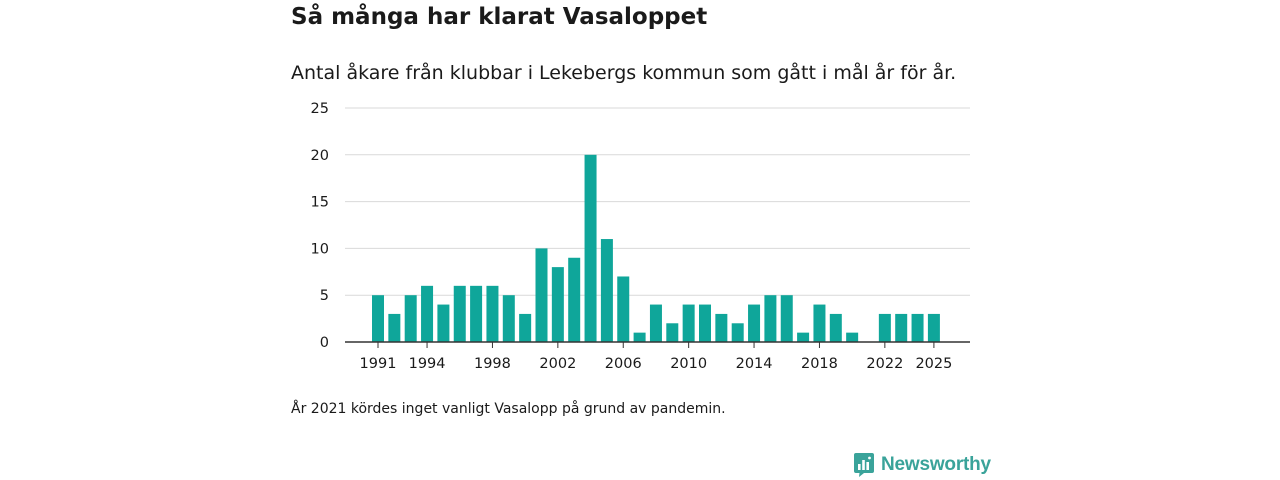 Image resolution: width=1280 pixels, height=480 pixels. What do you see at coordinates (492, 313) in the screenshot?
I see `bar-1998` at bounding box center [492, 313].